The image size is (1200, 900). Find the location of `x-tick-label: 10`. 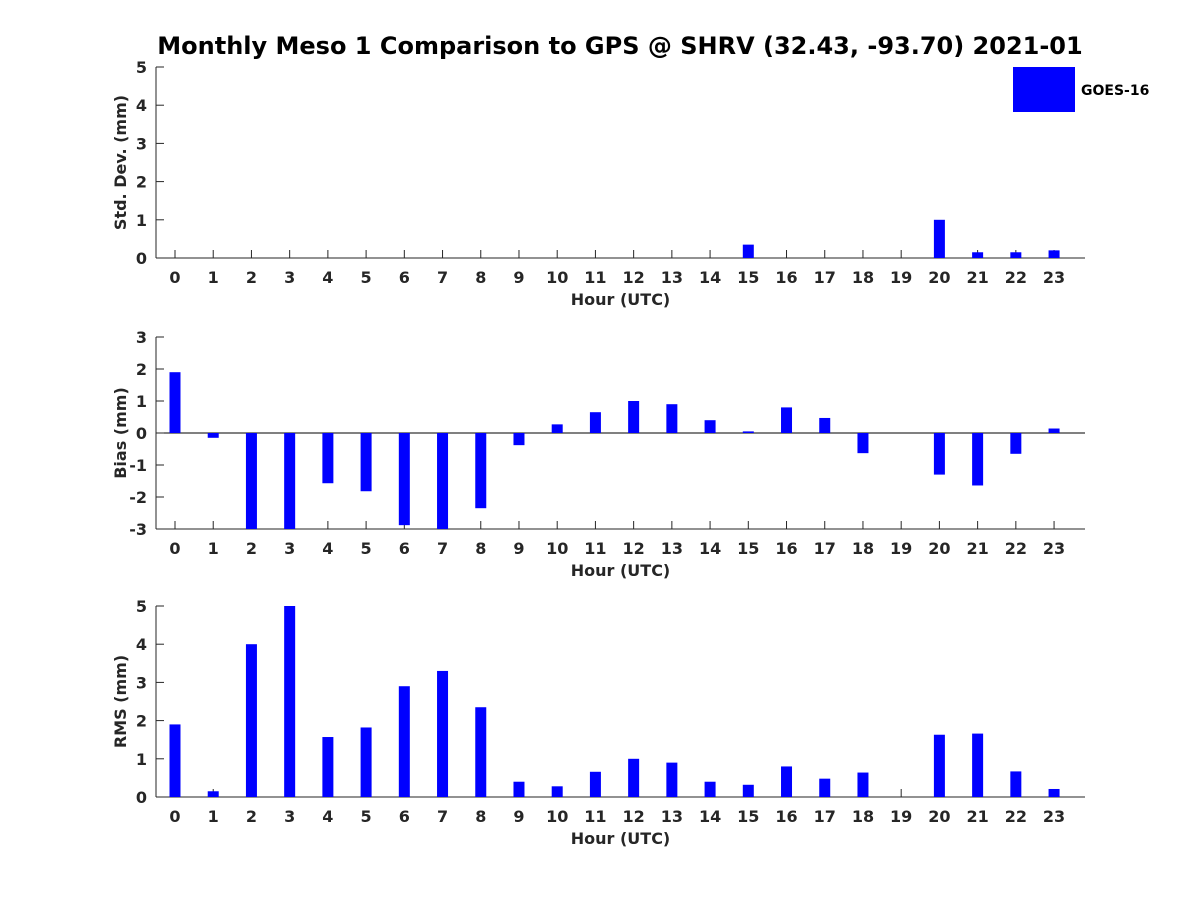

x-tick-label: 10 is located at coordinates (557, 277).